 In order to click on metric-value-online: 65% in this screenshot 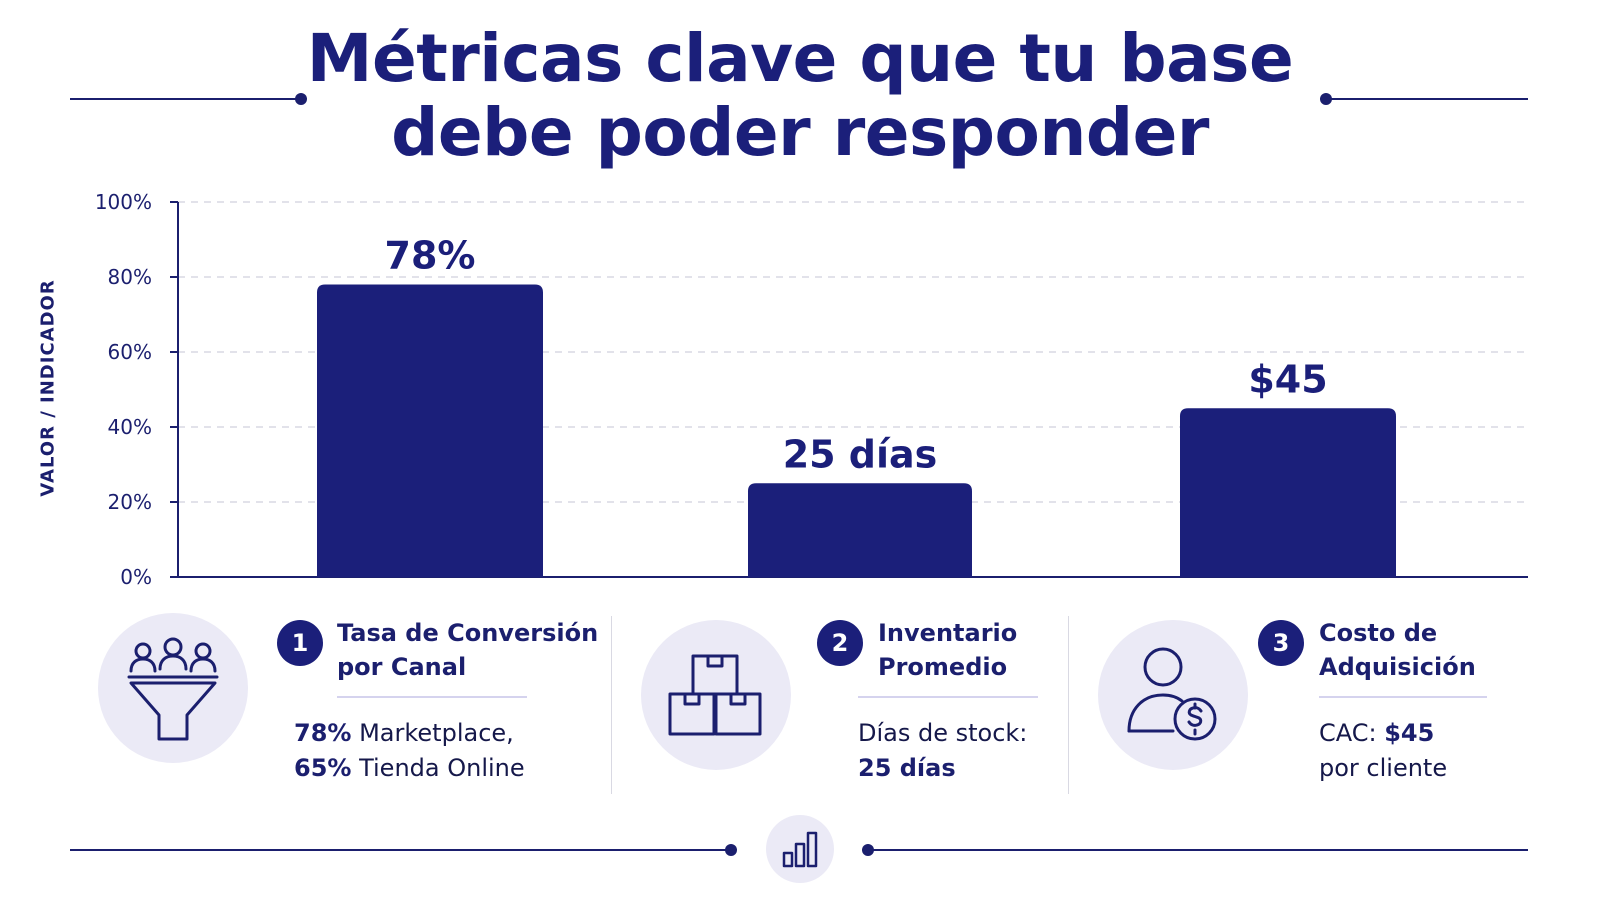, I will do `click(323, 768)`.